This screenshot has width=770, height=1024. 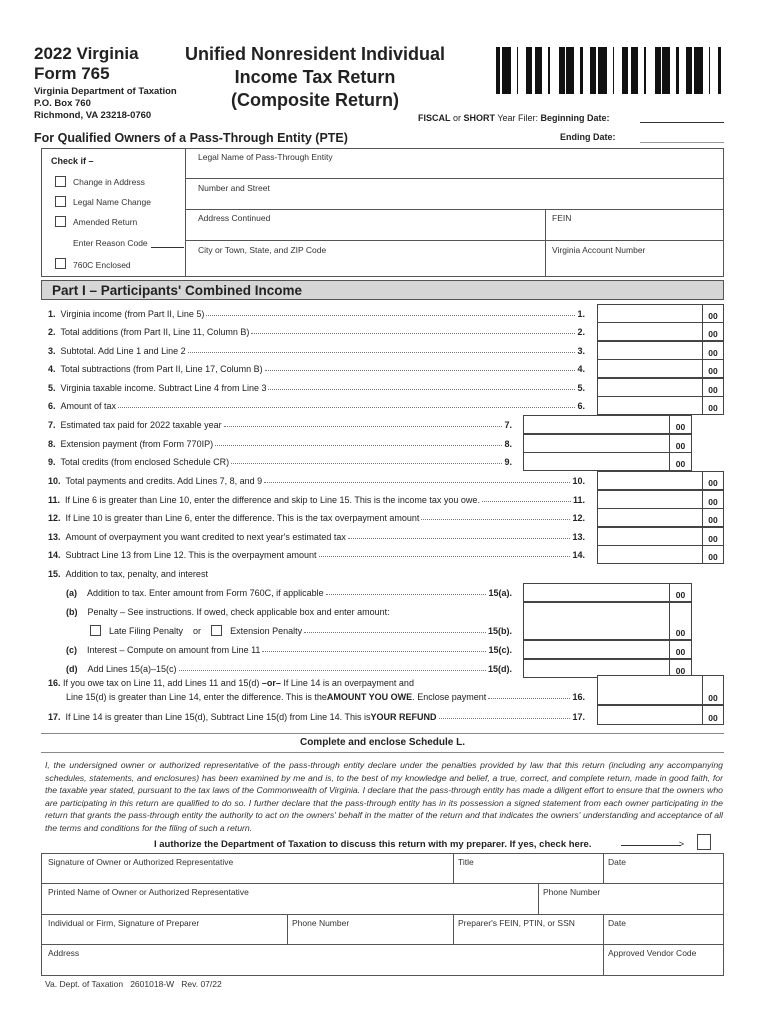 What do you see at coordinates (578, 518) in the screenshot?
I see `line-ref: 12.` at bounding box center [578, 518].